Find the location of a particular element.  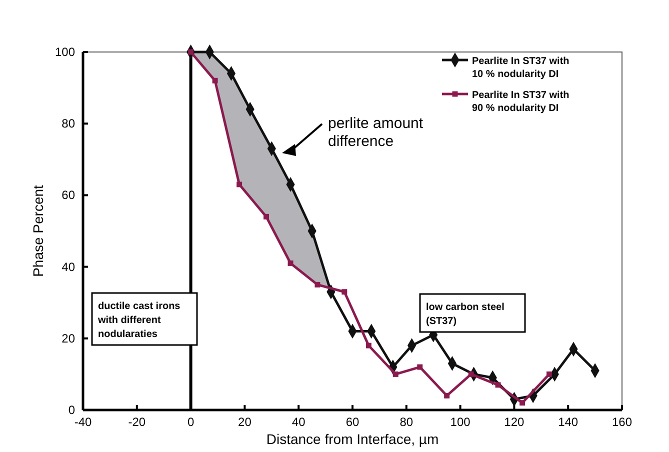

y-tick-label: 60 is located at coordinates (69, 195).